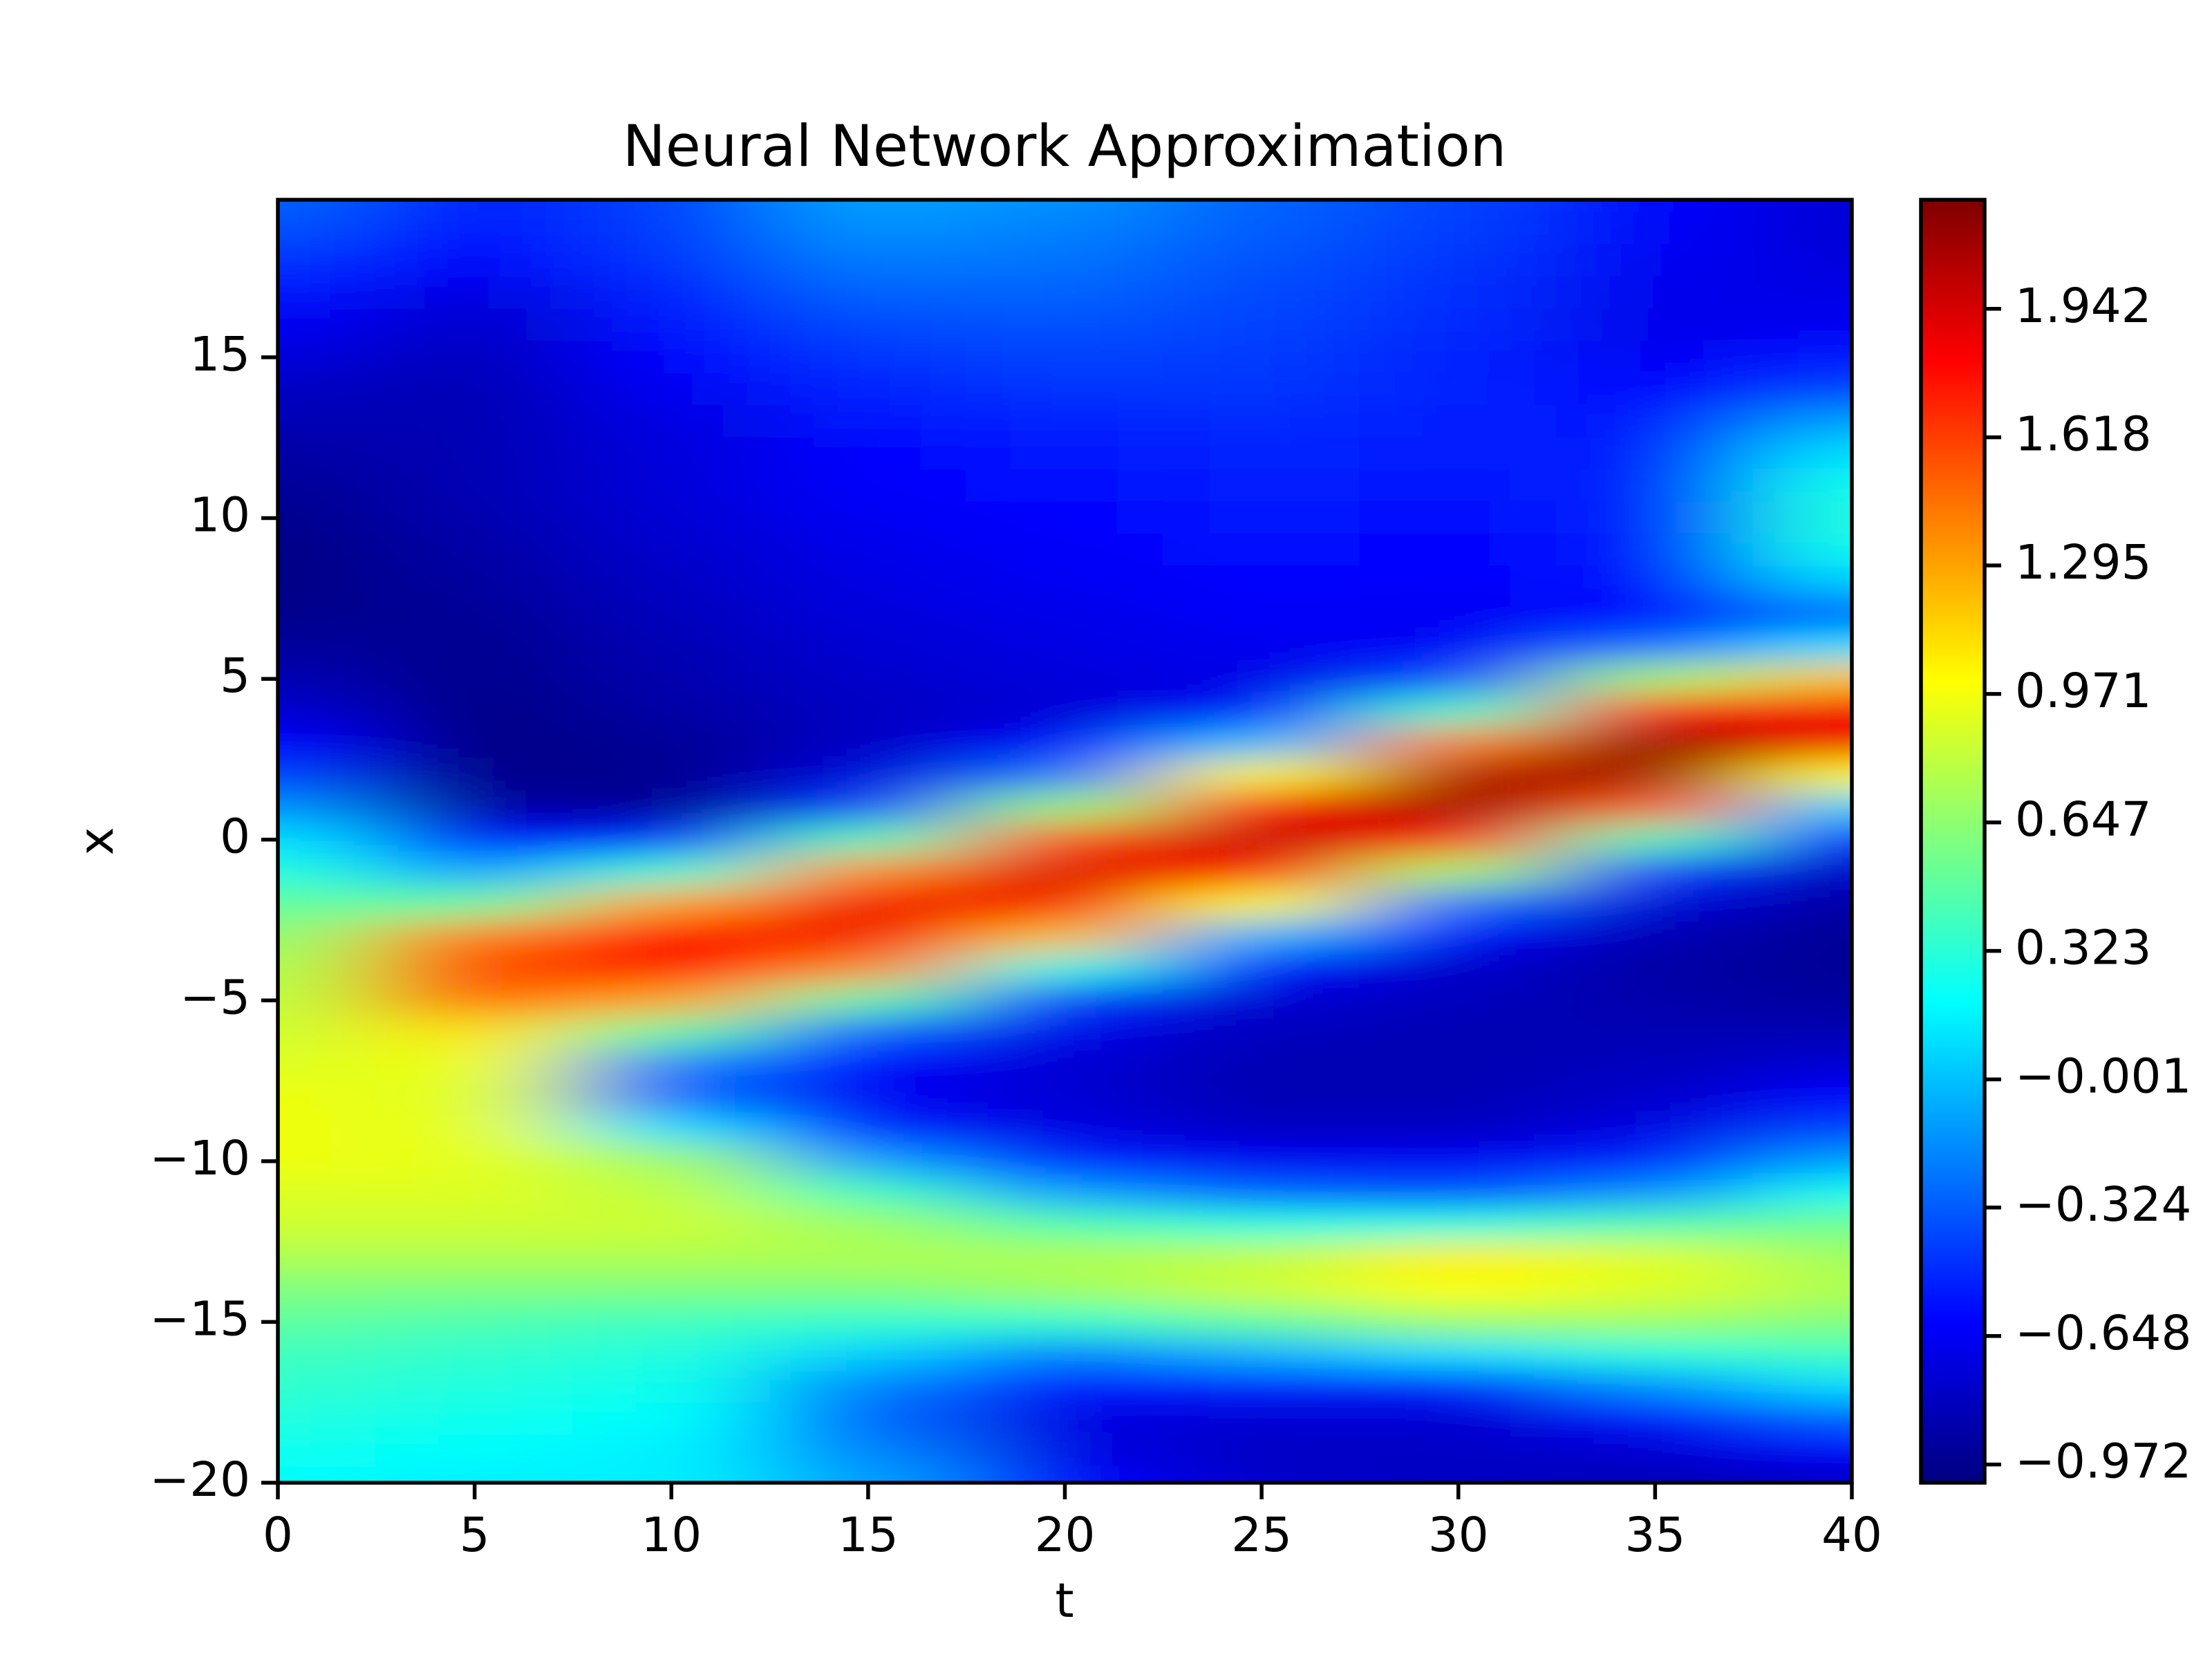 The width and height of the screenshot is (2212, 1659). Describe the element at coordinates (2083, 691) in the screenshot. I see `colorbar-tick-label: 0.971` at that location.